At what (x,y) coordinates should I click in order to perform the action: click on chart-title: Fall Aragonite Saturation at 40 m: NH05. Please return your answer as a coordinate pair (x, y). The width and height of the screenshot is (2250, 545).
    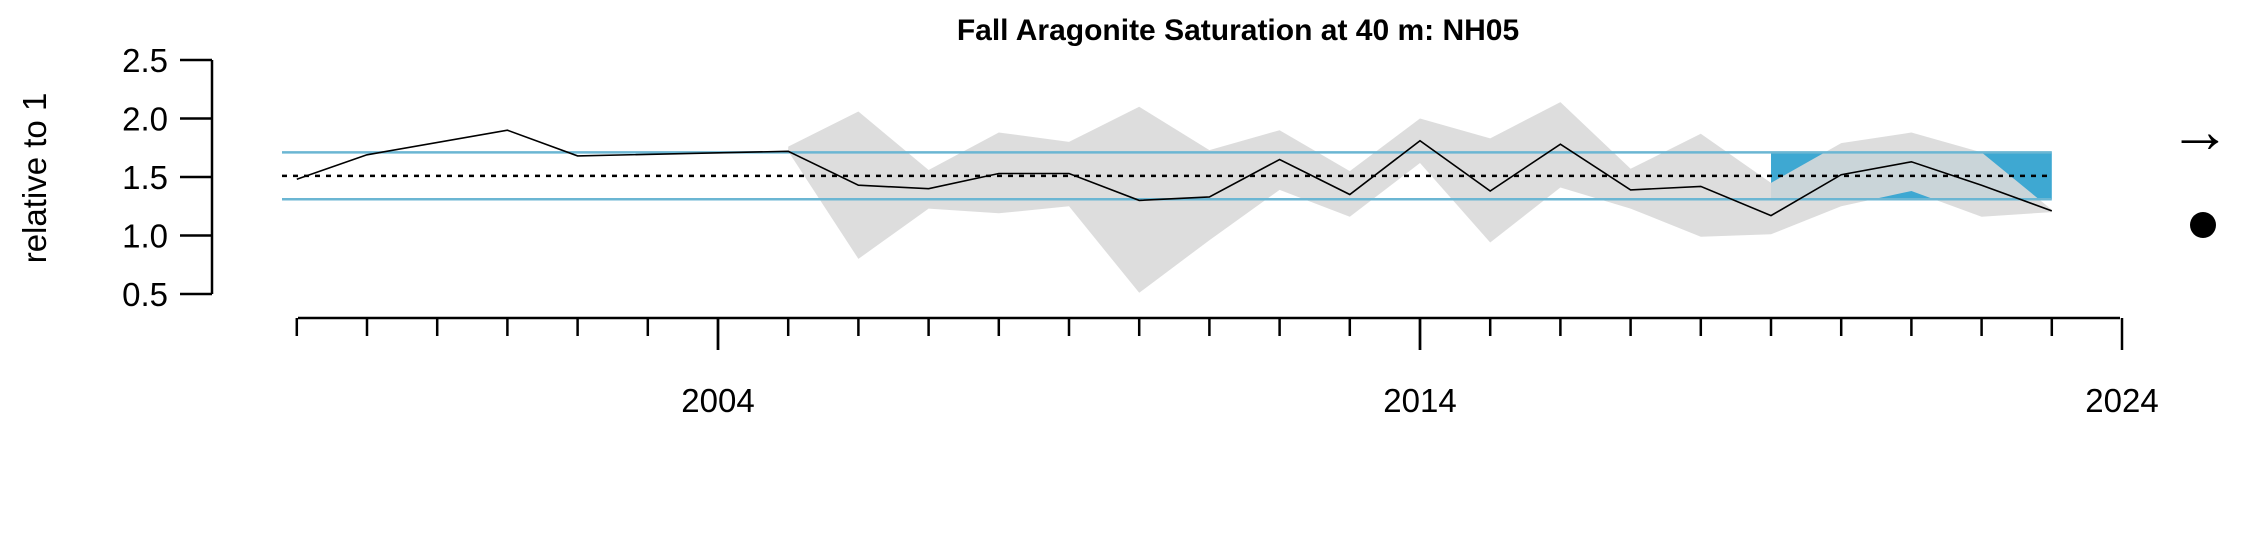
    Looking at the image, I should click on (1238, 30).